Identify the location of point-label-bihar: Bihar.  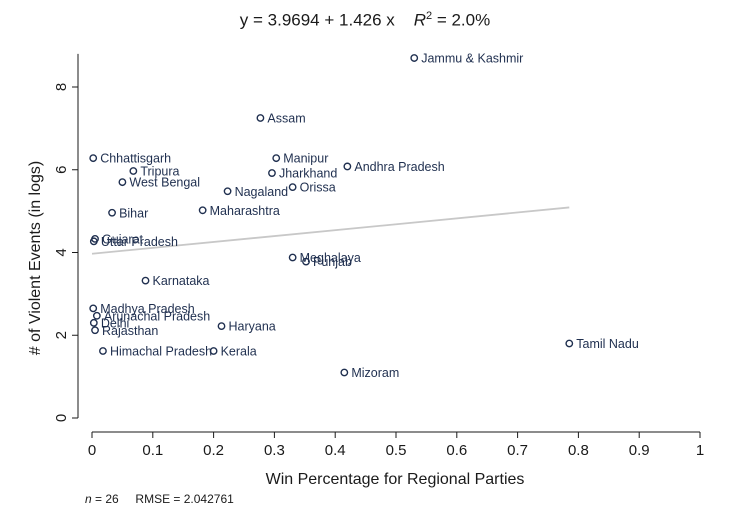
(133, 213).